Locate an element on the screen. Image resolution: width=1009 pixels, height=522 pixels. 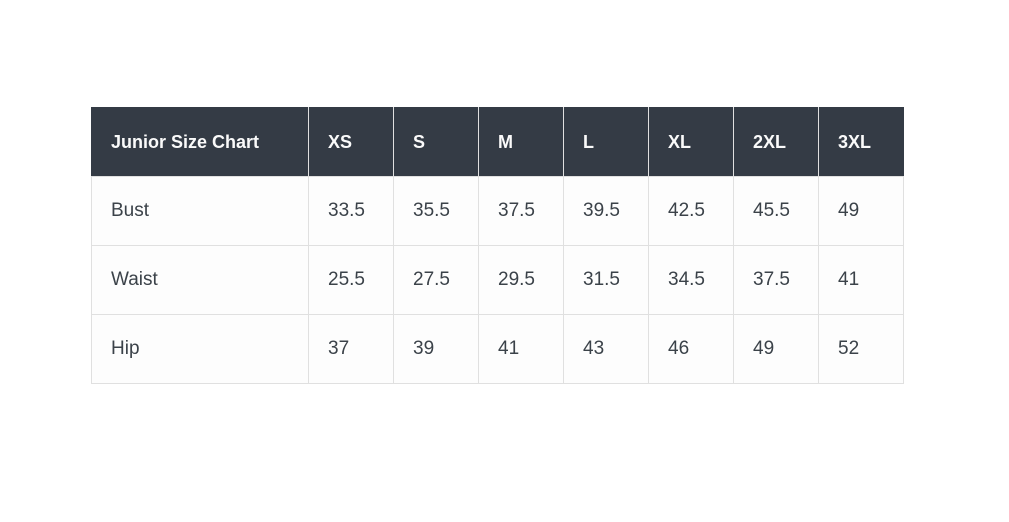
row-label-hip: Hip is located at coordinates (200, 349).